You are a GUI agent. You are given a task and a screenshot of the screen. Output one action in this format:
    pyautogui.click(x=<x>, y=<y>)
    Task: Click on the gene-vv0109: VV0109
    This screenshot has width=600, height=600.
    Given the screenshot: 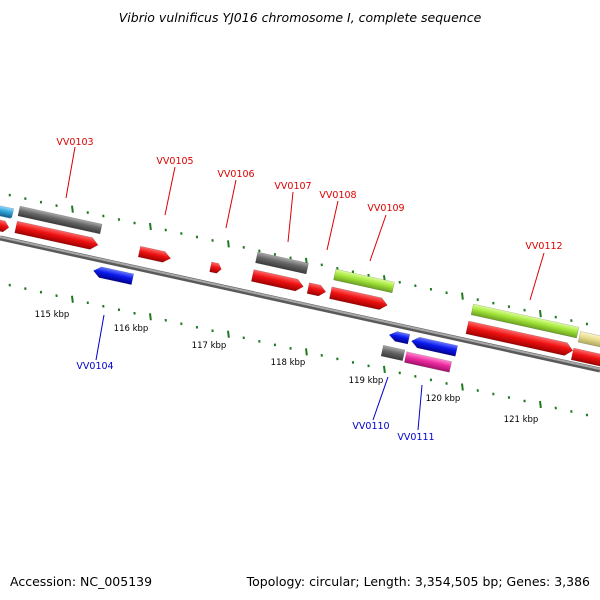 What is the action you would take?
    pyautogui.click(x=386, y=232)
    